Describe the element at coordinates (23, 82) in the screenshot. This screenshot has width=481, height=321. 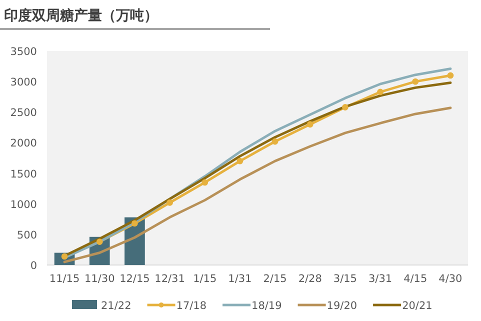
I see `y-tick-label: 3000` at that location.